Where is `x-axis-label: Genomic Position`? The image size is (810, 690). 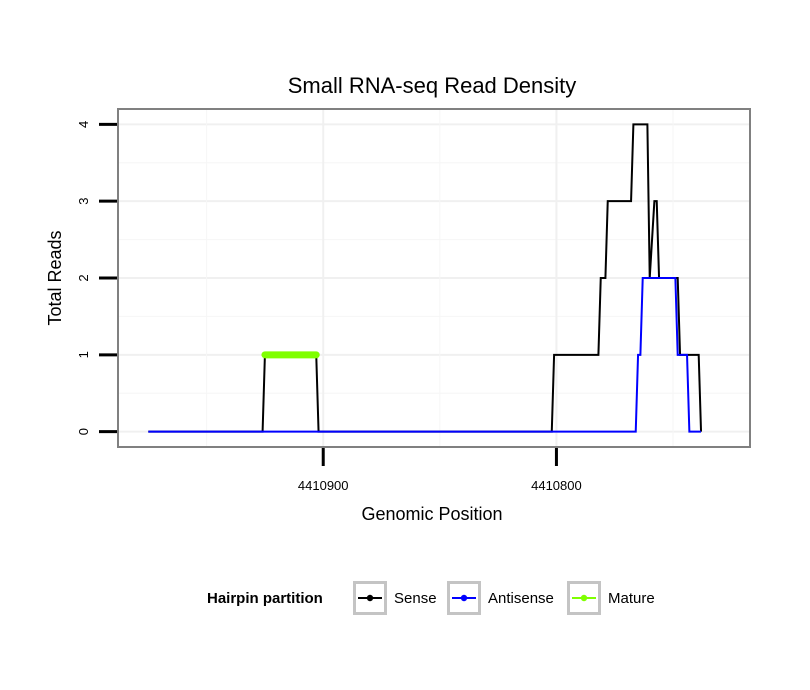 x-axis-label: Genomic Position is located at coordinates (431, 514).